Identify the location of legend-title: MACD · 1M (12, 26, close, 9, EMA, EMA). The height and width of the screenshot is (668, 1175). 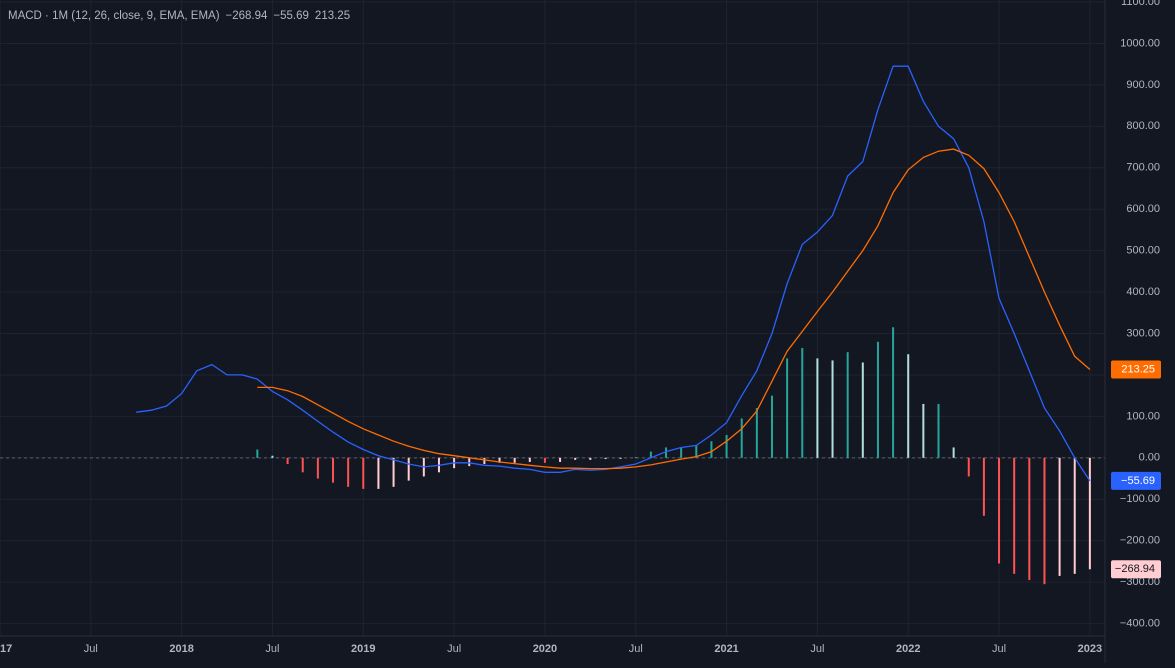
(114, 16).